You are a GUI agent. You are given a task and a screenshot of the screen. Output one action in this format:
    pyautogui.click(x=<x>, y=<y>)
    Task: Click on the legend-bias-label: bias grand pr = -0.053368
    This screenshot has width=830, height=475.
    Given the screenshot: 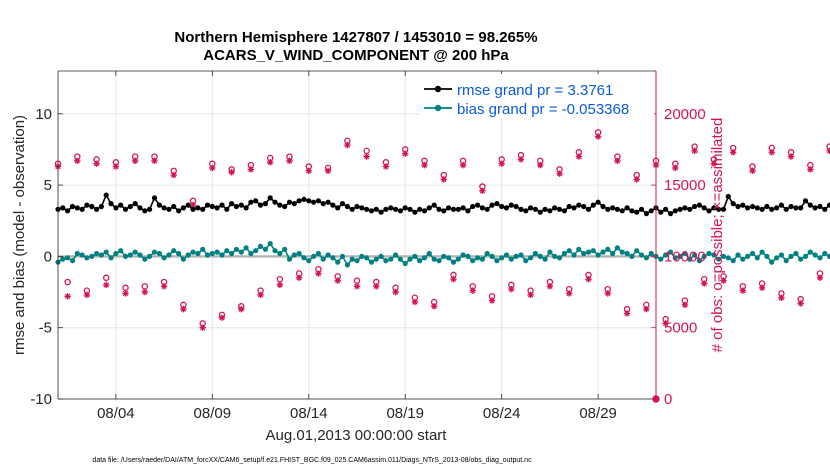 What is the action you would take?
    pyautogui.click(x=543, y=109)
    